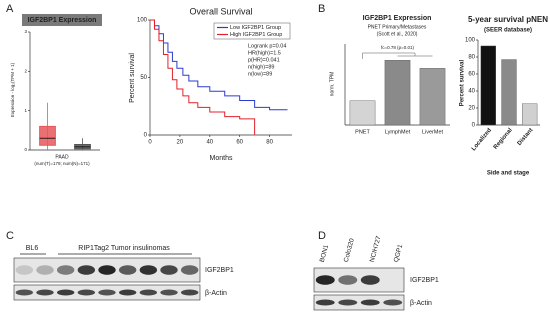 This screenshot has width=550, height=321. I want to click on x-tick-label: 20, so click(180, 143).